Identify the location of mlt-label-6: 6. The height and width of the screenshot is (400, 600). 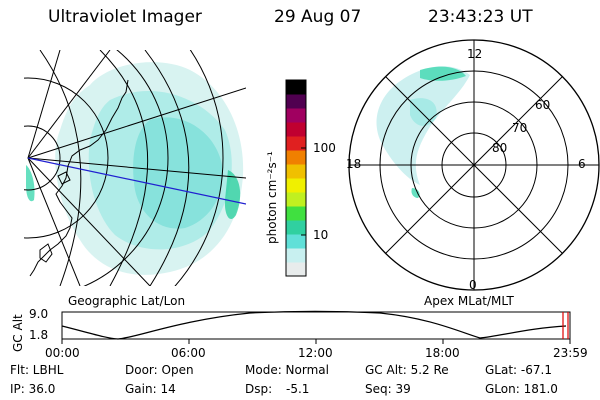
(582, 164).